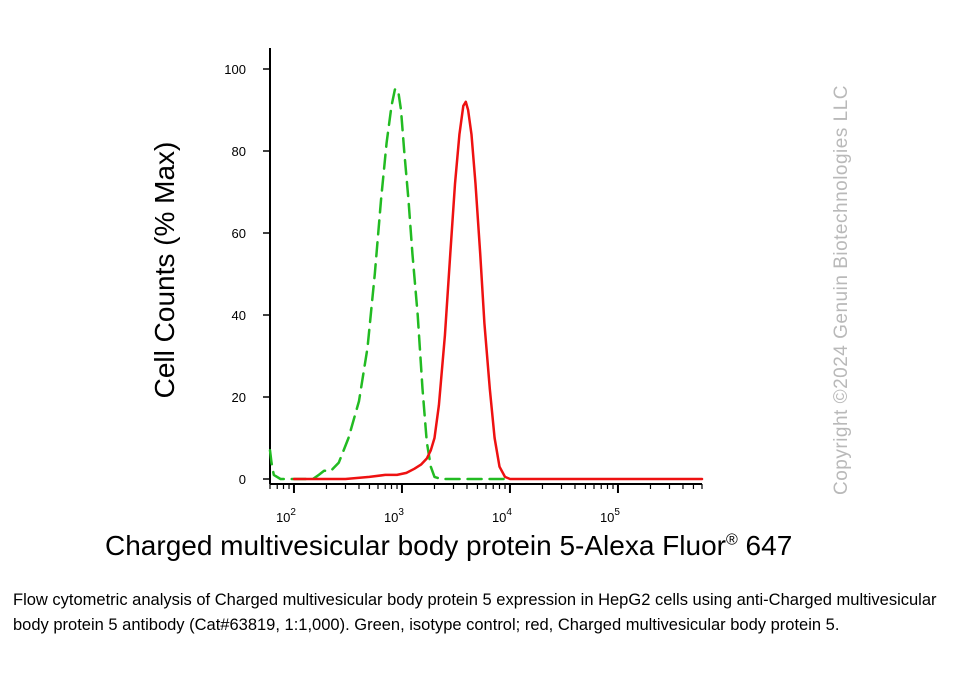  I want to click on isotype-control-curve, so click(390, 284).